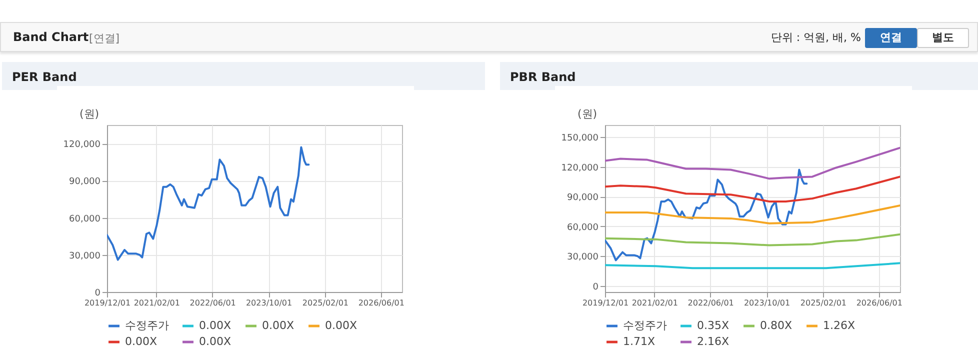 The width and height of the screenshot is (978, 362). What do you see at coordinates (543, 77) in the screenshot?
I see `chart-title: PBR Band` at bounding box center [543, 77].